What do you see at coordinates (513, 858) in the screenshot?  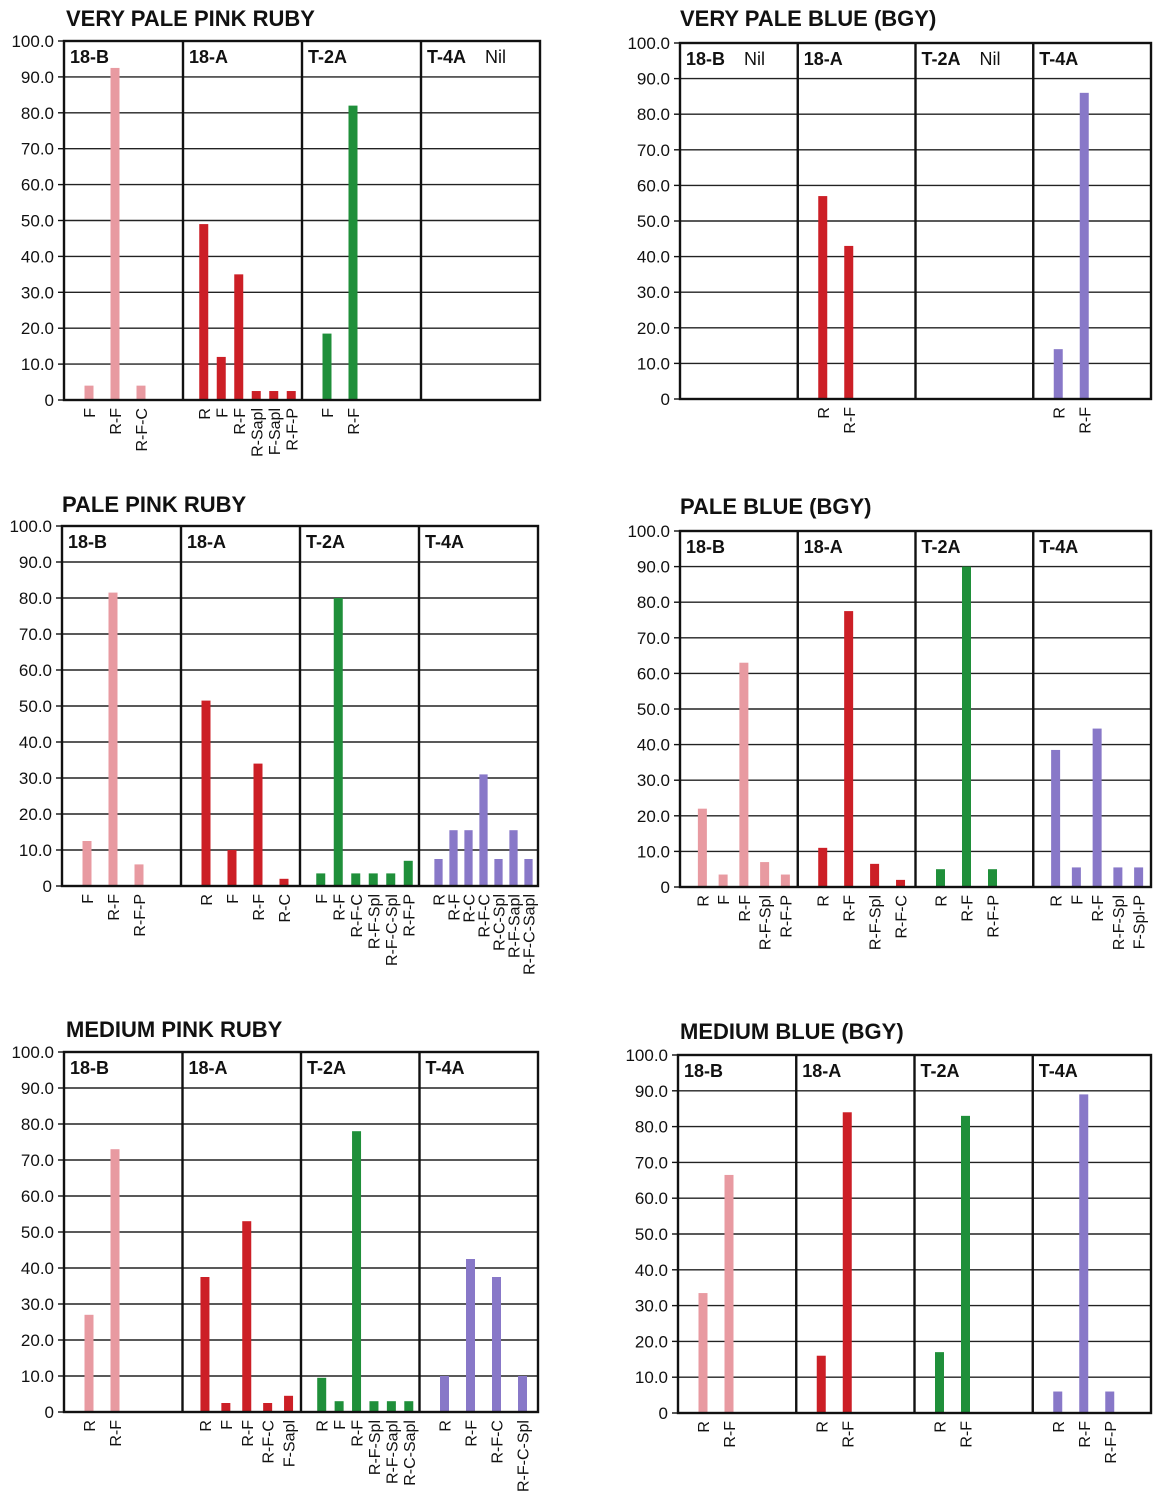 I see `bar-t-4a-r-f-sapl` at bounding box center [513, 858].